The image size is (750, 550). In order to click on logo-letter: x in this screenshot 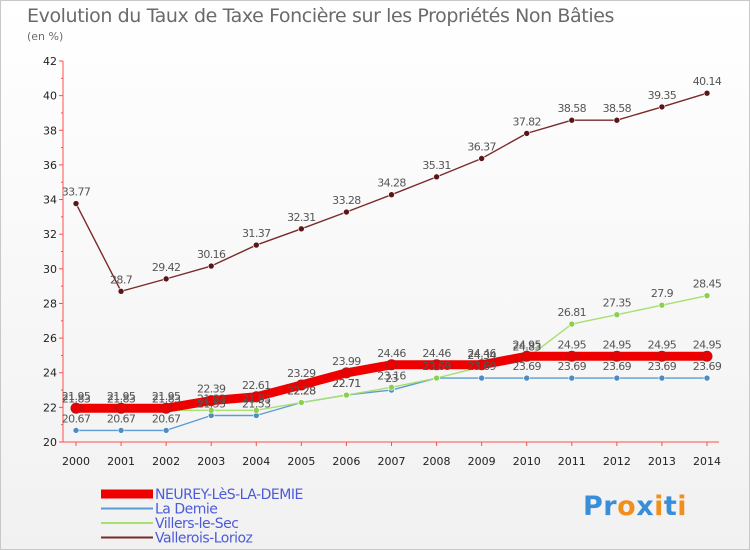, I will do `click(645, 506)`.